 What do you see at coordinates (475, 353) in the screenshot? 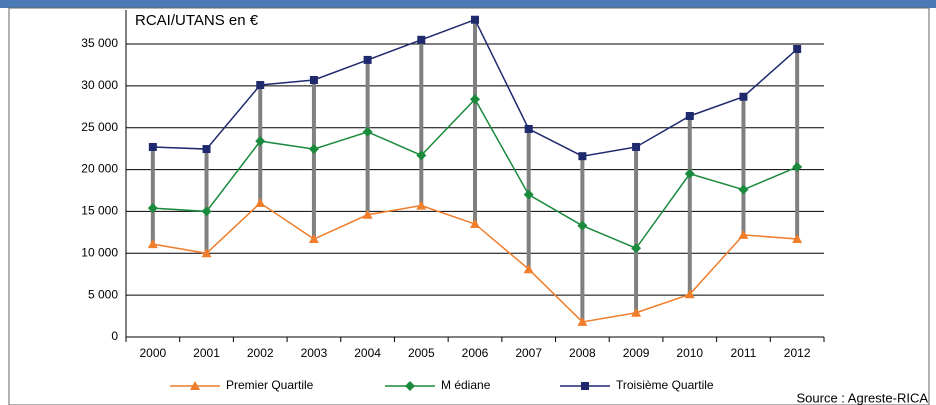
I see `x-tick-label: 2006` at bounding box center [475, 353].